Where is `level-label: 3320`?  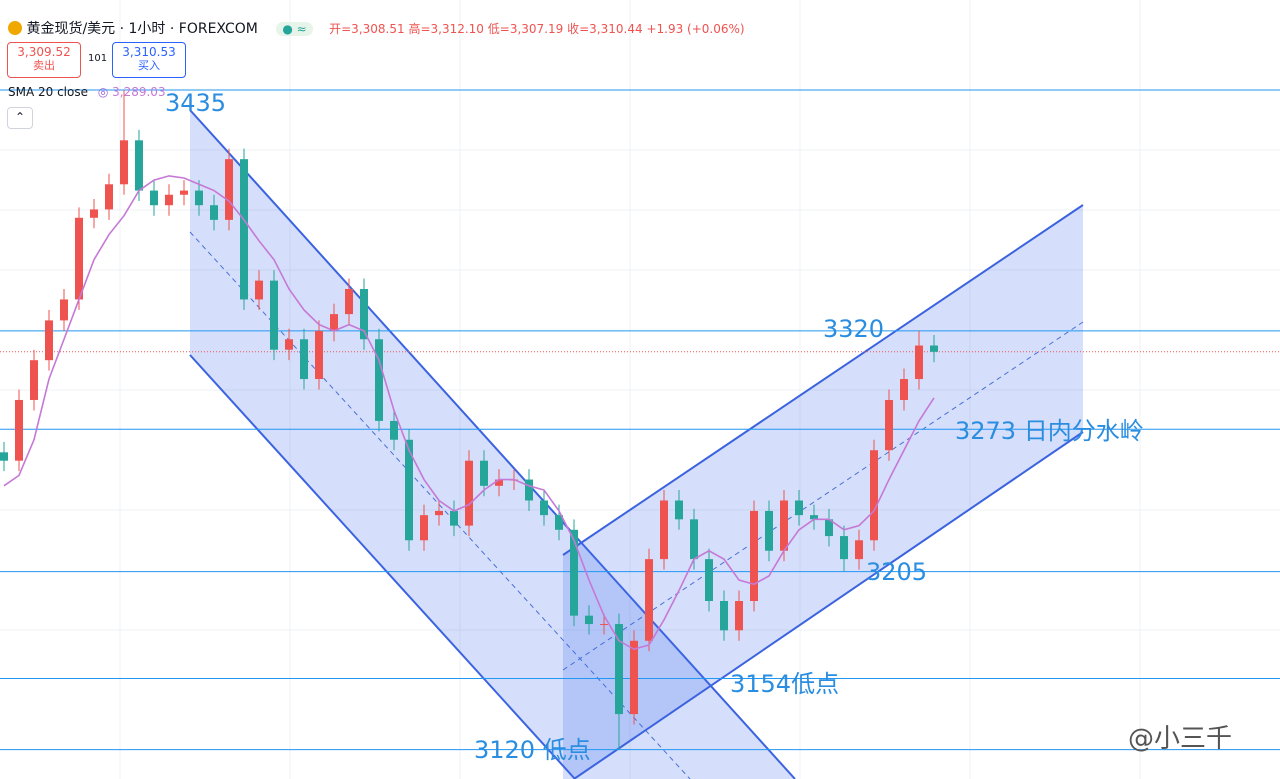 level-label: 3320 is located at coordinates (853, 329).